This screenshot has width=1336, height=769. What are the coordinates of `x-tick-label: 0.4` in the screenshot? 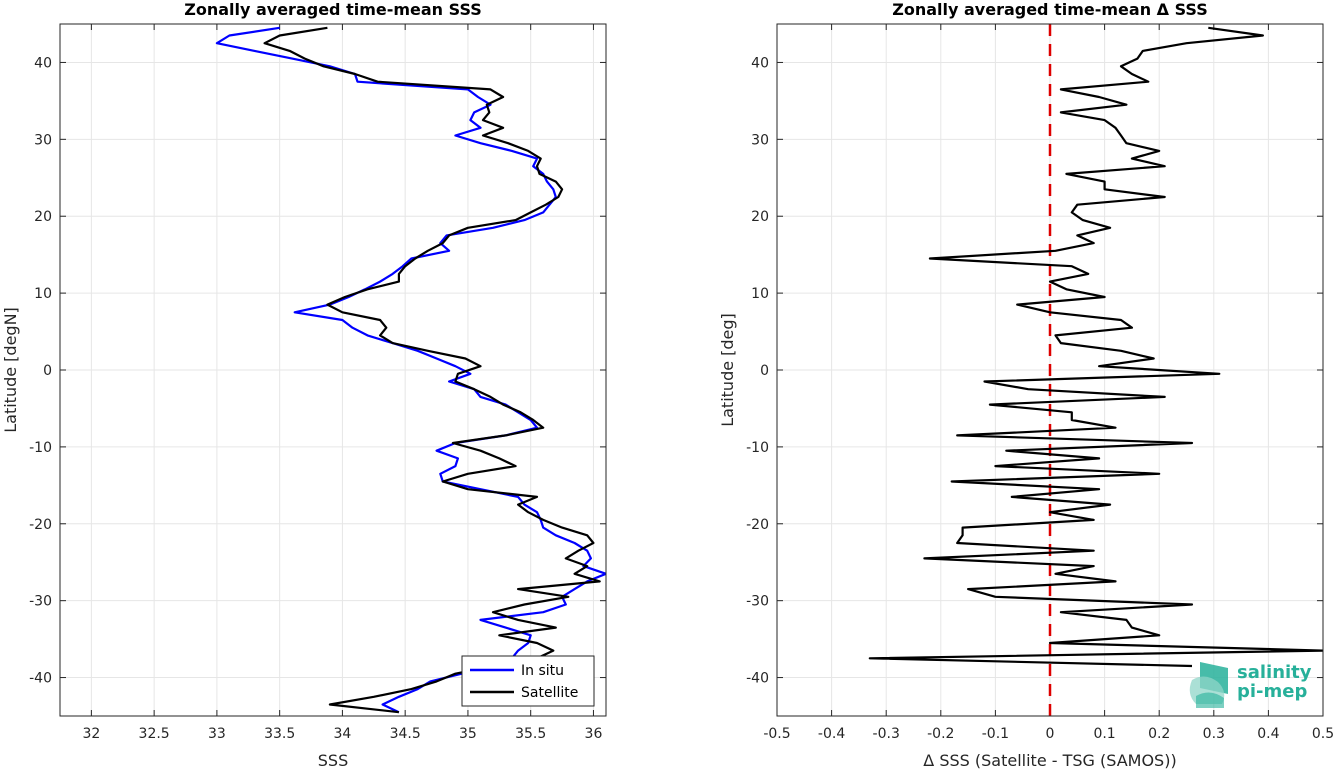 It's located at (1268, 734).